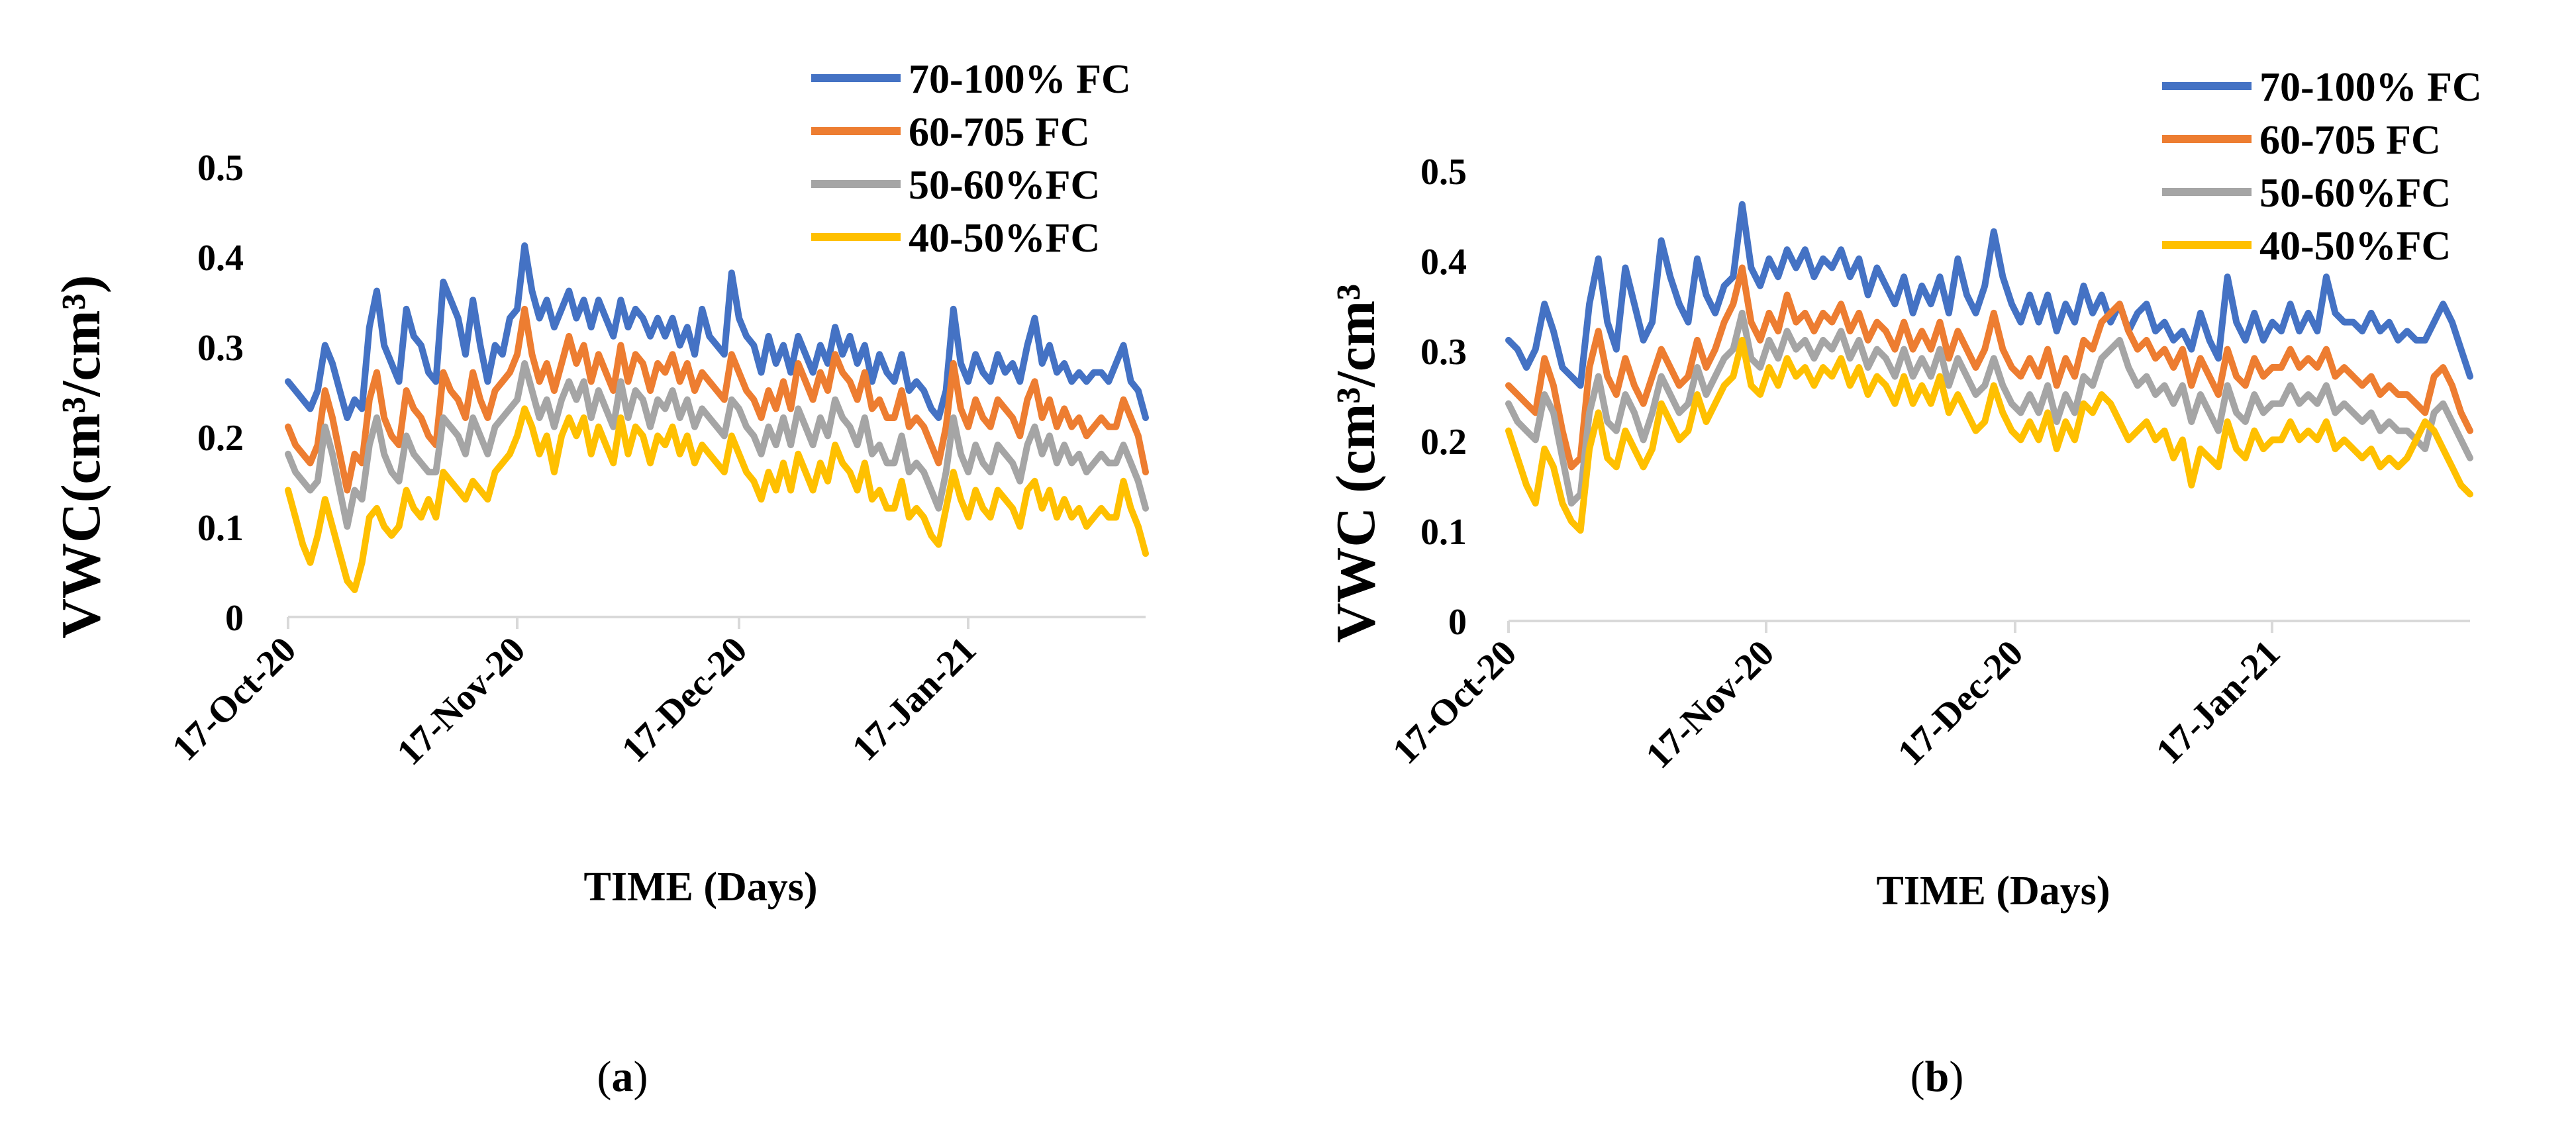  Describe the element at coordinates (220, 393) in the screenshot. I see `y-tick-labels-a: 0 0.1 0.2 0.3 0.4 0.5` at that location.